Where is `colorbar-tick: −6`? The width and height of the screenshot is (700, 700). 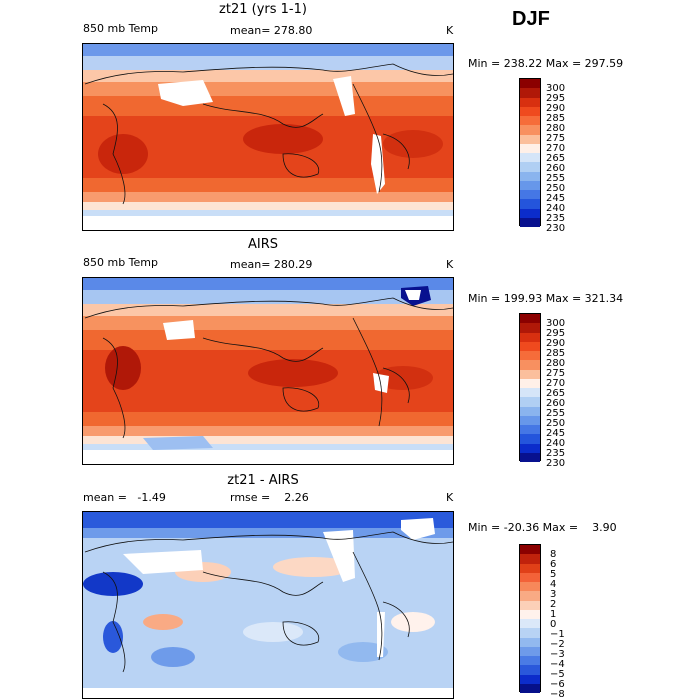 colorbar-tick: −6 is located at coordinates (557, 684).